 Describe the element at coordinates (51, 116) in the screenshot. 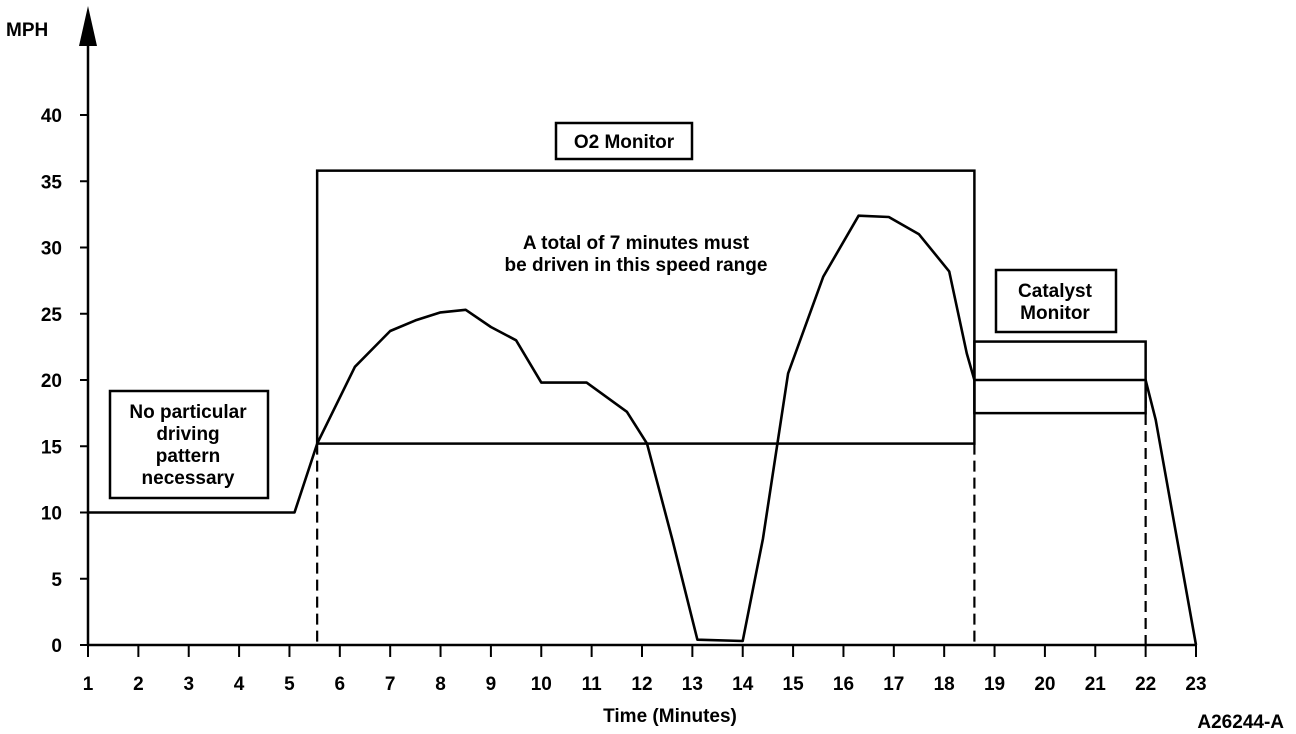

I see `y-tick-label: 40` at that location.